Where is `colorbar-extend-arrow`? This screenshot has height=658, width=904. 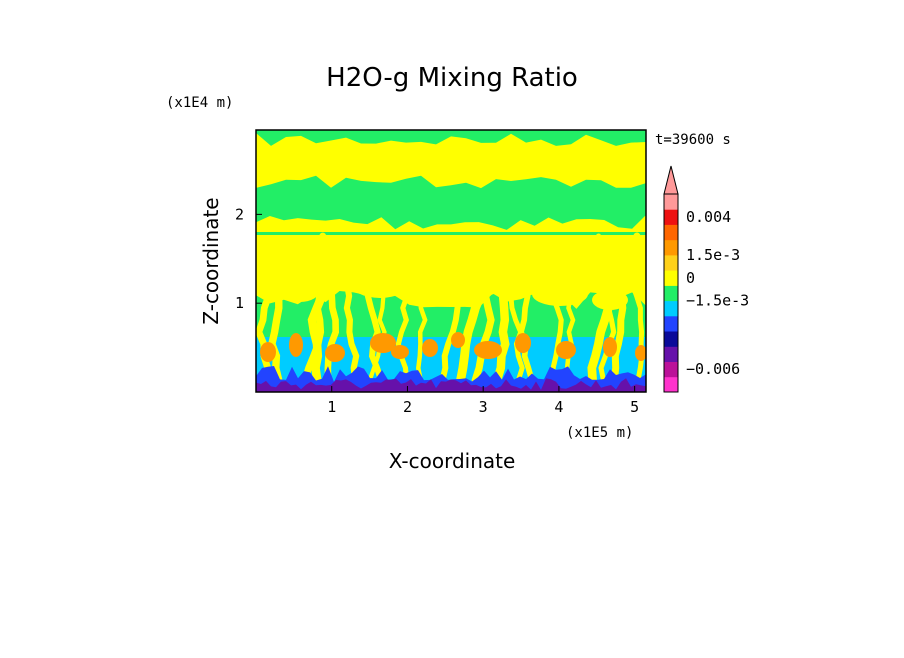
colorbar-extend-arrow is located at coordinates (671, 180).